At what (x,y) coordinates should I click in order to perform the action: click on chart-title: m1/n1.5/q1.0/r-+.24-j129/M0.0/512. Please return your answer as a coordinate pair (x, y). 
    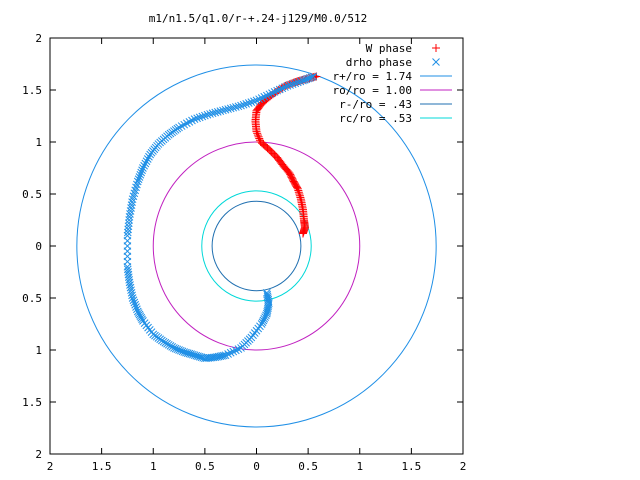
    Looking at the image, I should click on (258, 18).